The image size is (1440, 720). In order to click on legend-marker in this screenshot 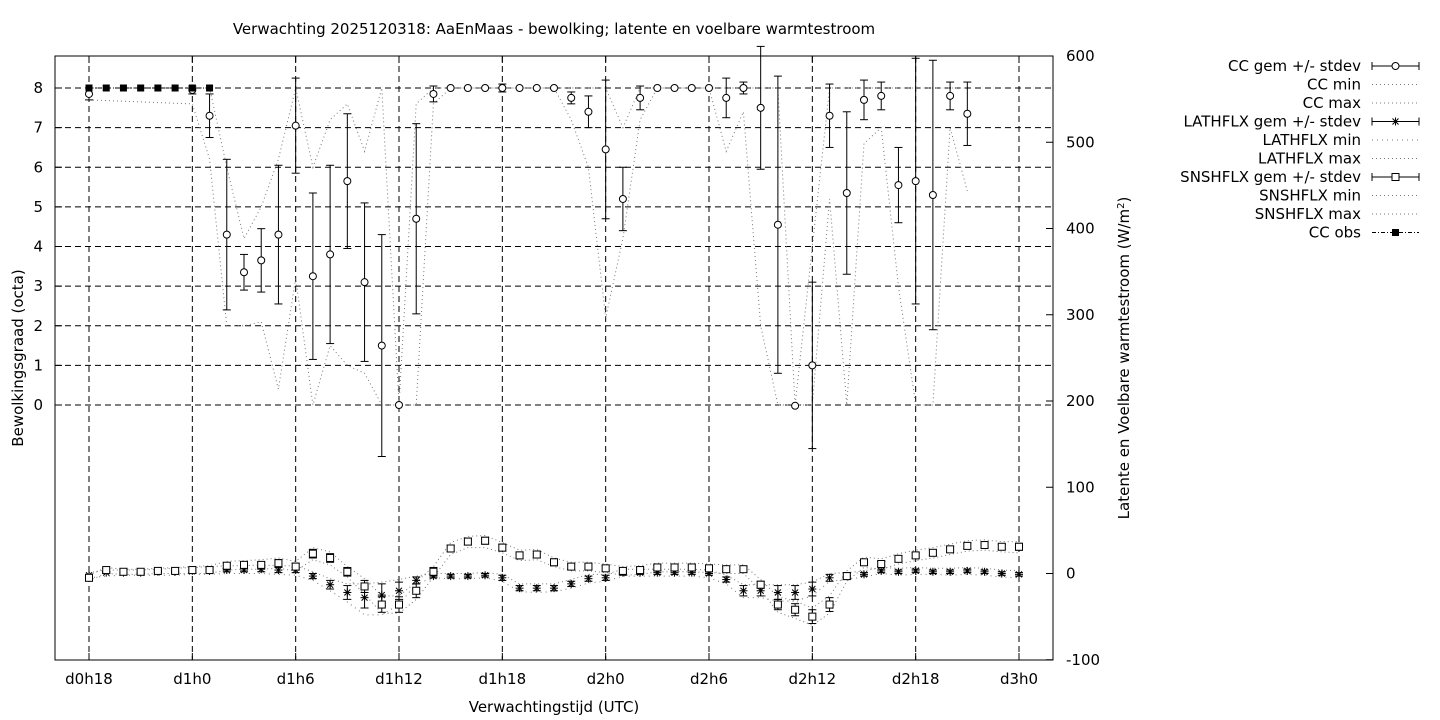, I will do `click(1395, 121)`.